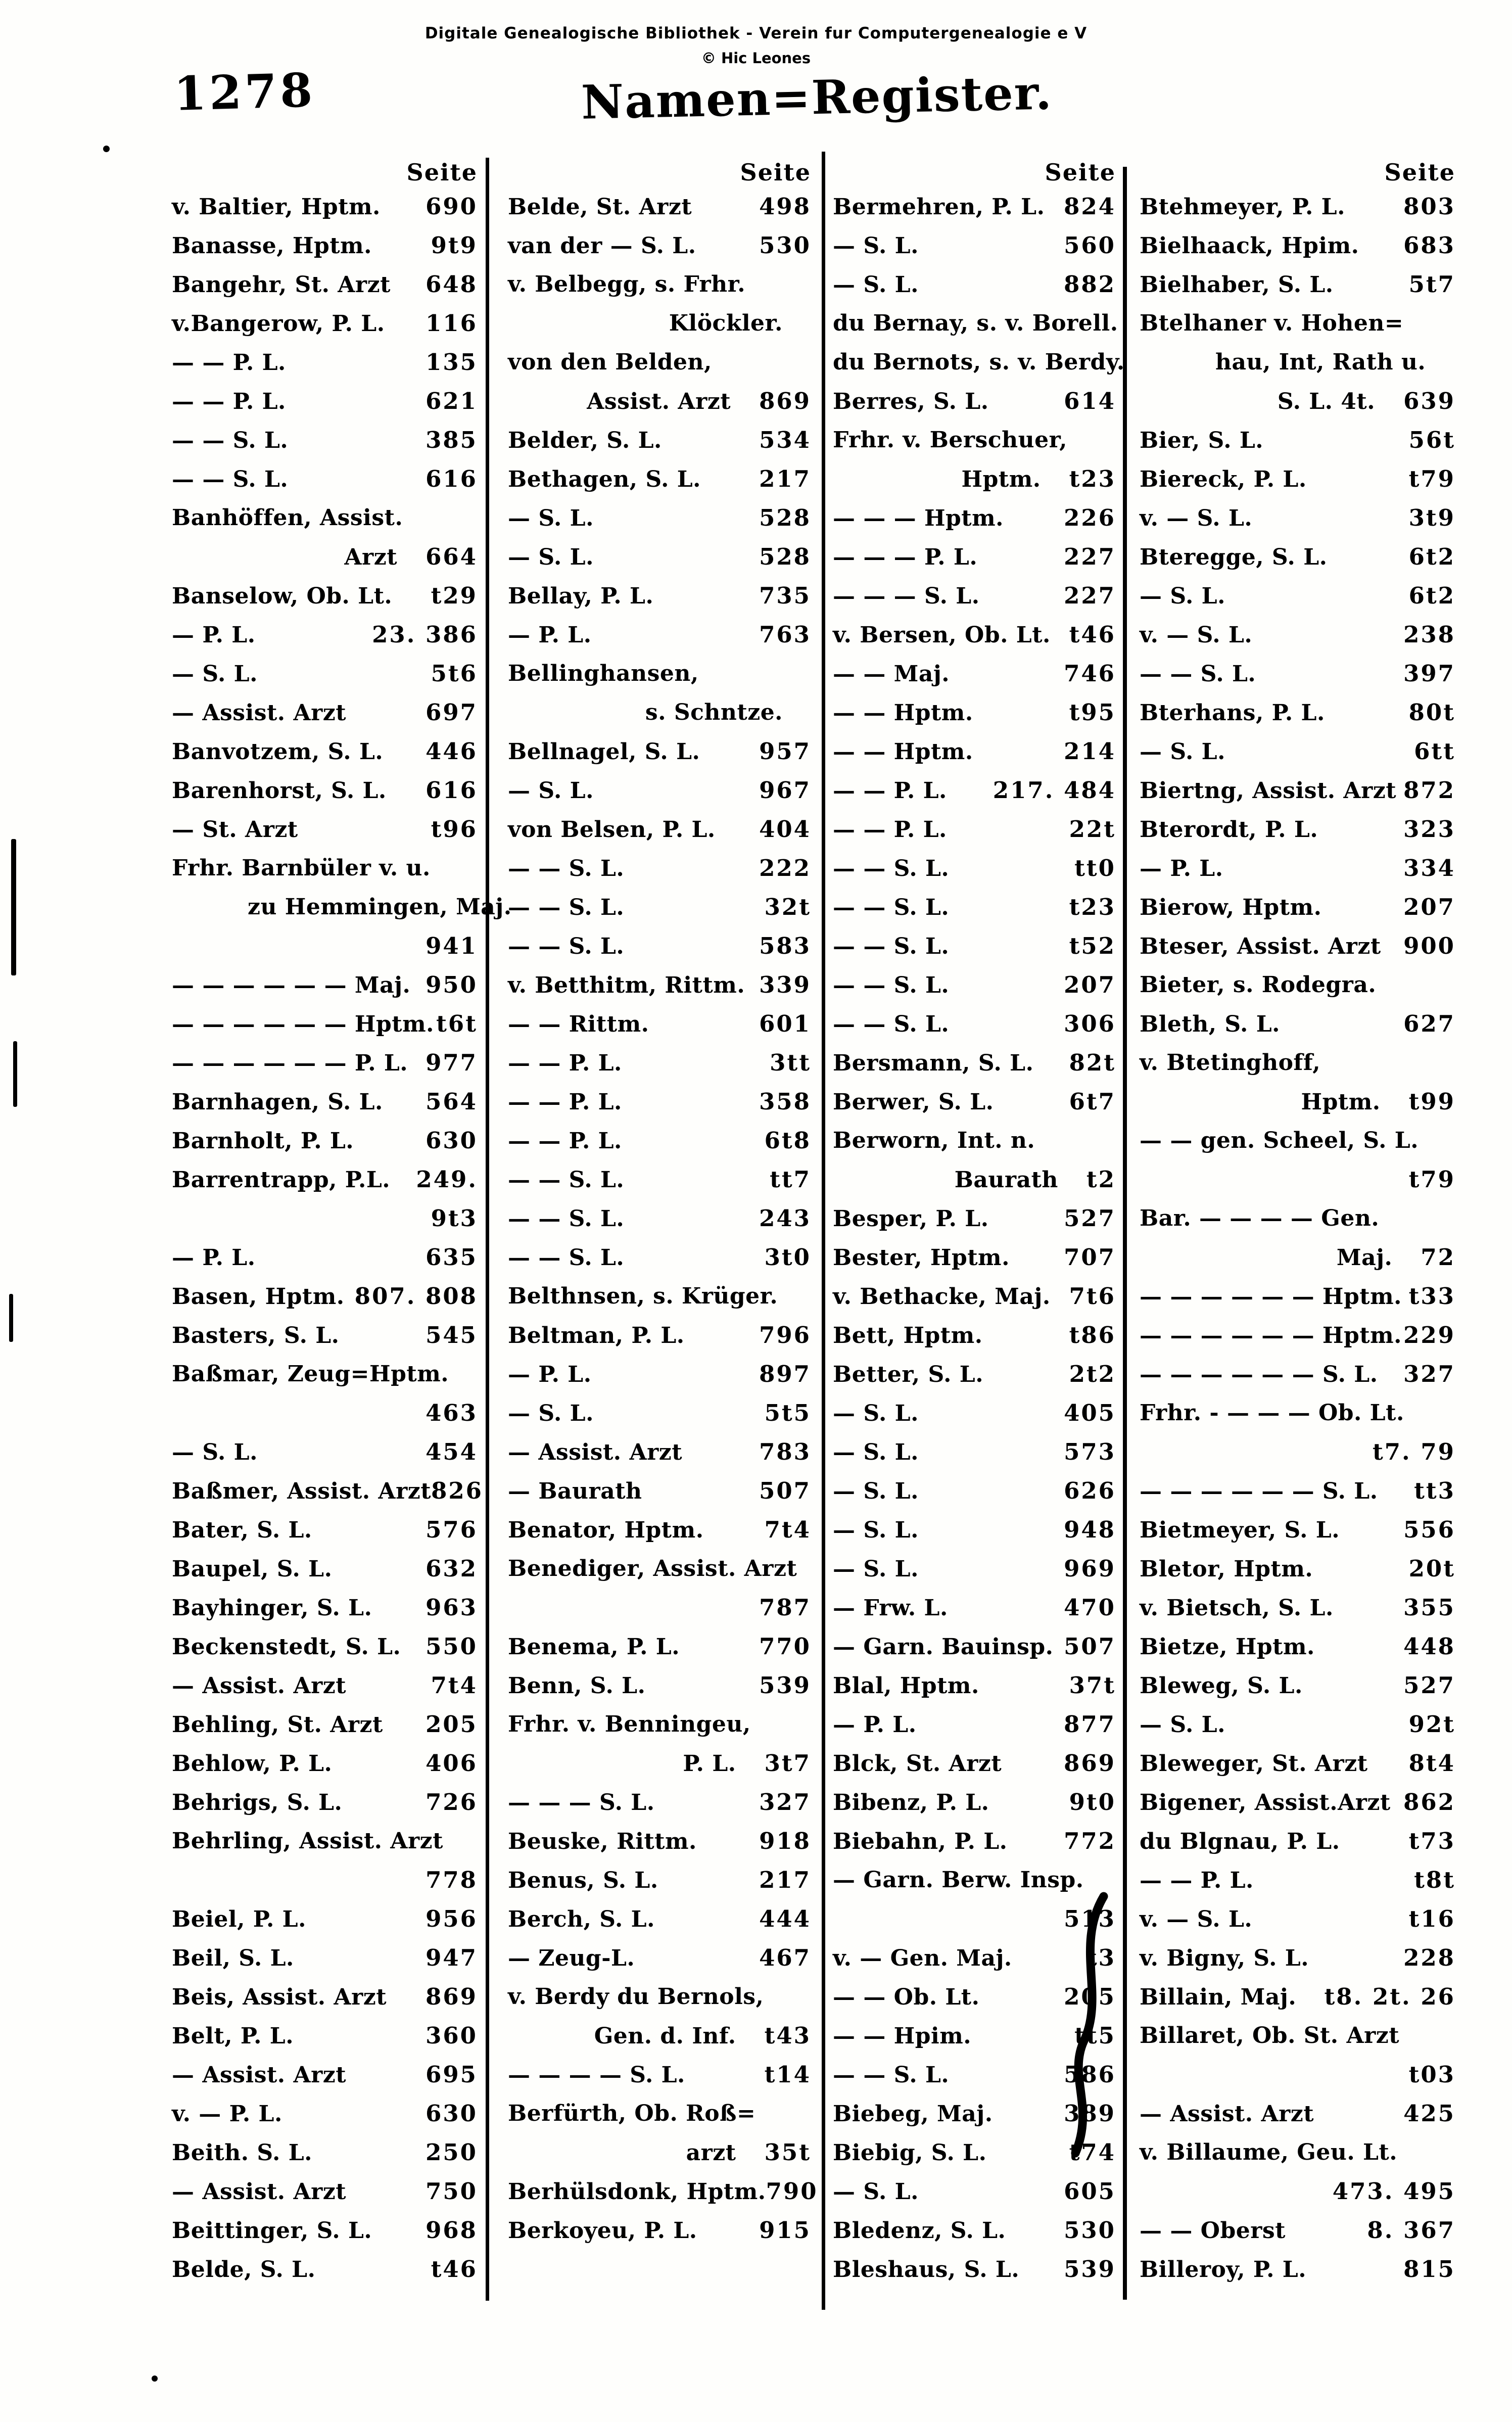 This screenshot has width=1512, height=2422. Describe the element at coordinates (911, 1219) in the screenshot. I see `entry-name: Besper, P. L.` at that location.